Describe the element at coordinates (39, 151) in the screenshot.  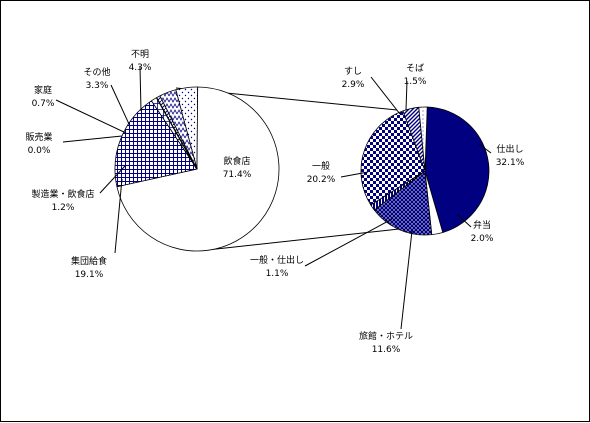
I see `main-pie-value-3: 0.0%` at that location.